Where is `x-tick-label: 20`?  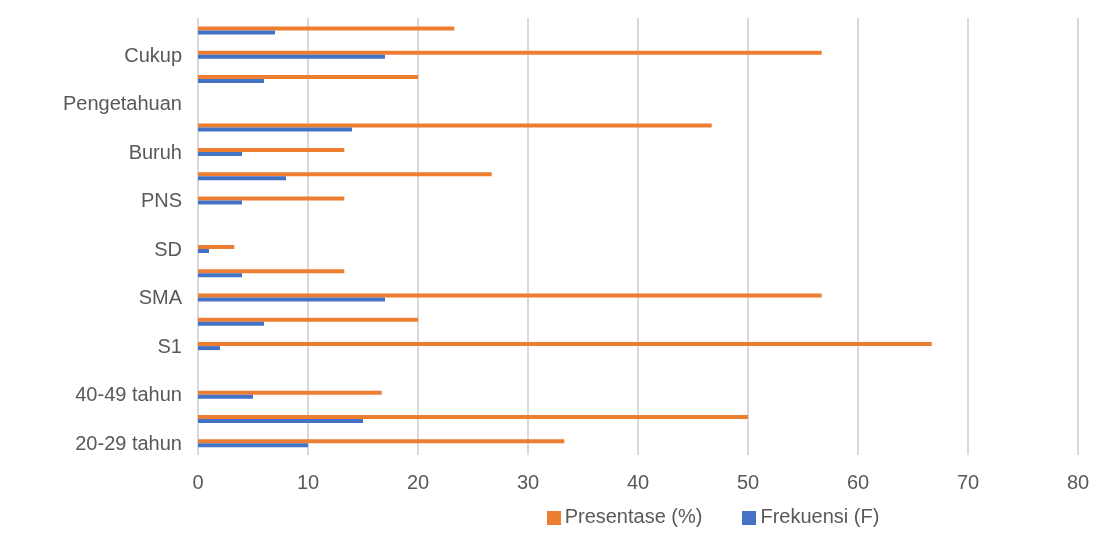 x-tick-label: 20 is located at coordinates (418, 482).